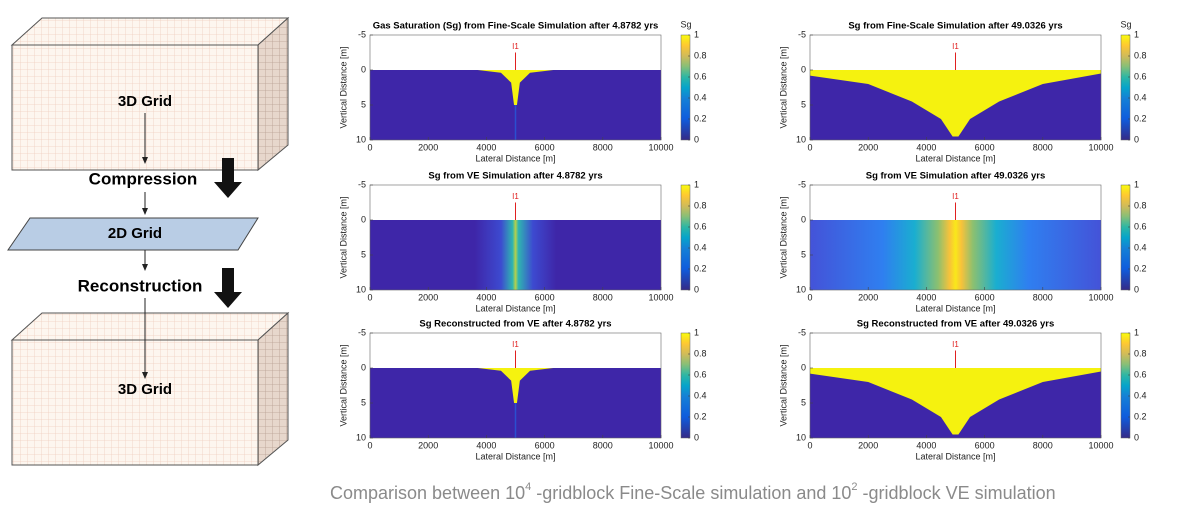 The width and height of the screenshot is (1178, 505). I want to click on saturation-field, so click(955, 255).